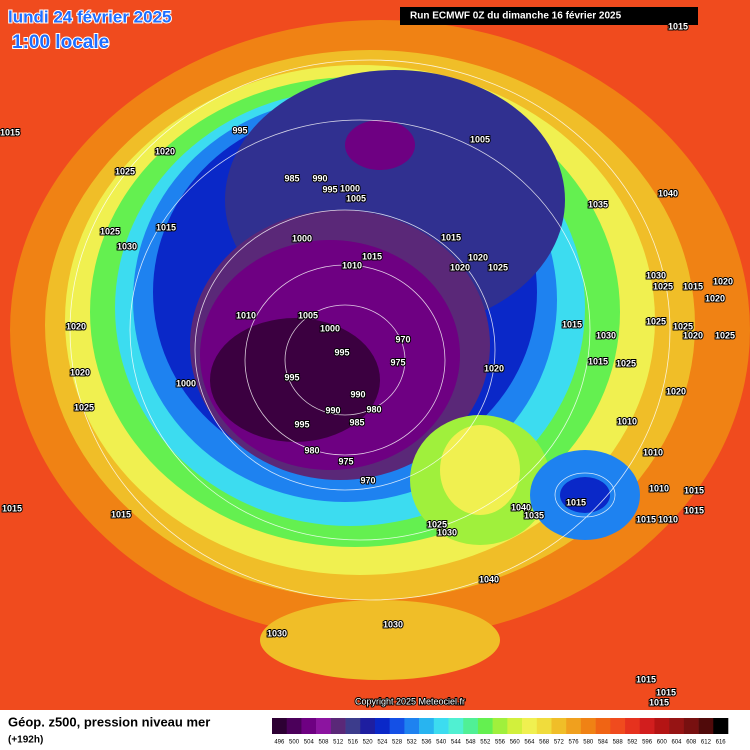 Image resolution: width=750 pixels, height=750 pixels. What do you see at coordinates (382, 743) in the screenshot?
I see `colorbar-label: 524` at bounding box center [382, 743].